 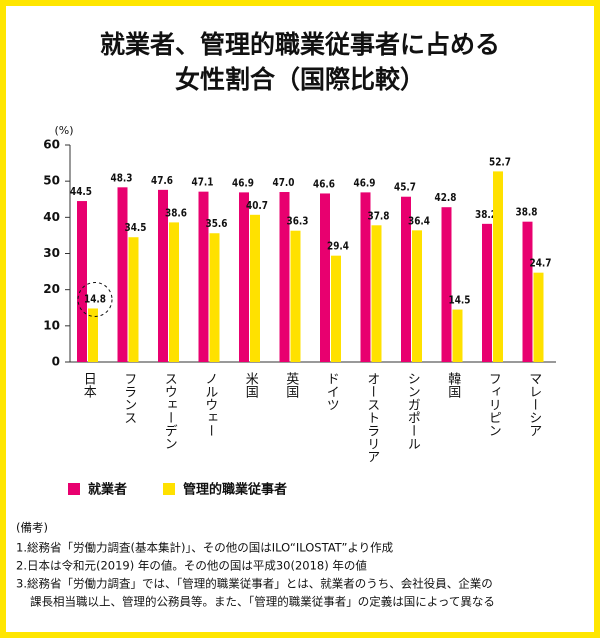 What do you see at coordinates (176, 212) in the screenshot?
I see `value-label: 38.6` at bounding box center [176, 212].